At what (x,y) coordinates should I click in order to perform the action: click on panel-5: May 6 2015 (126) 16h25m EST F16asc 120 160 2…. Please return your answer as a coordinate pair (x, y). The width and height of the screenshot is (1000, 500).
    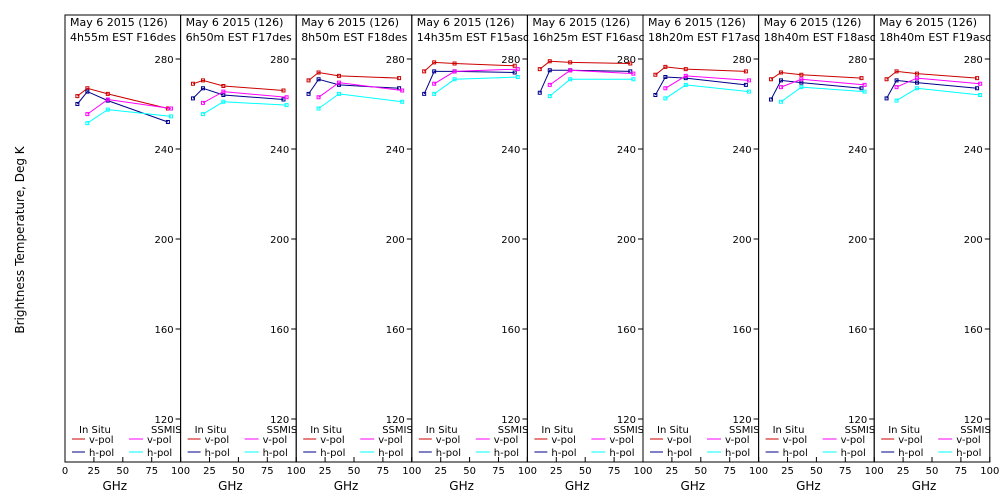
    Looking at the image, I should click on (589, 253).